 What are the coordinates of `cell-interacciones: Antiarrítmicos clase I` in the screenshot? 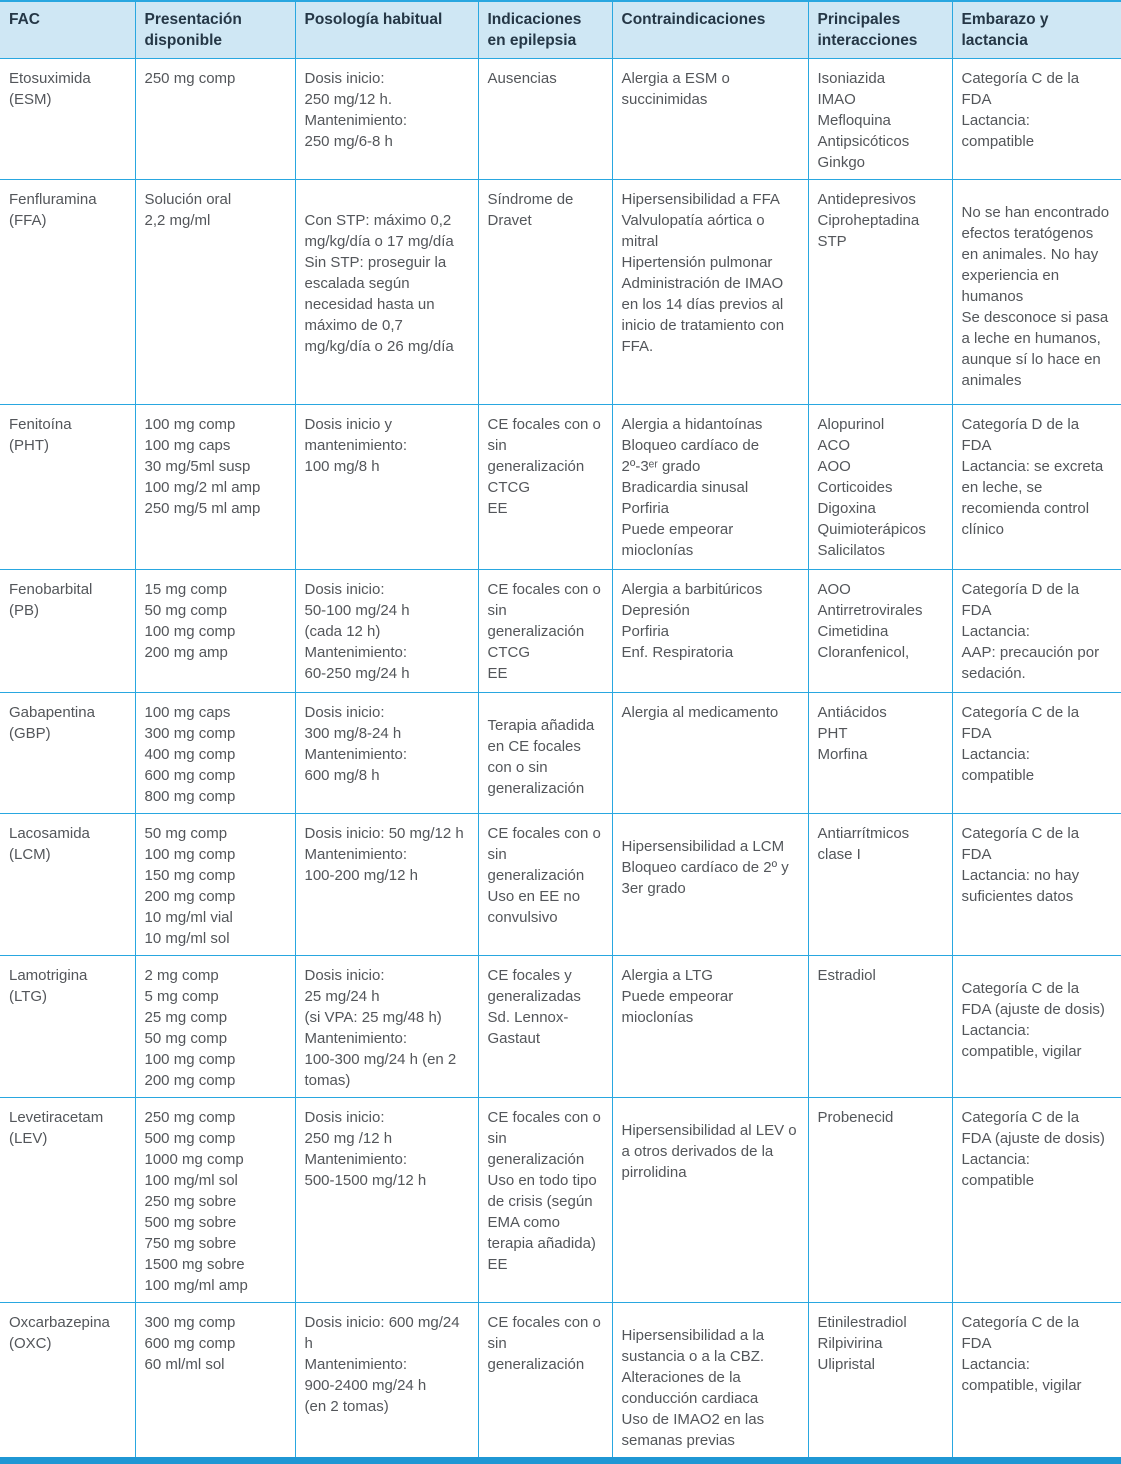 It's located at (880, 884).